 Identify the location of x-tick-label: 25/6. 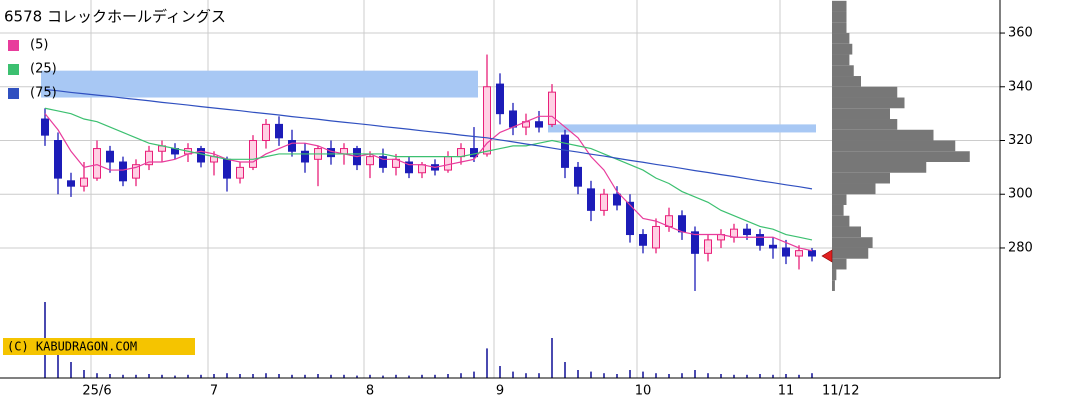
(96, 391).